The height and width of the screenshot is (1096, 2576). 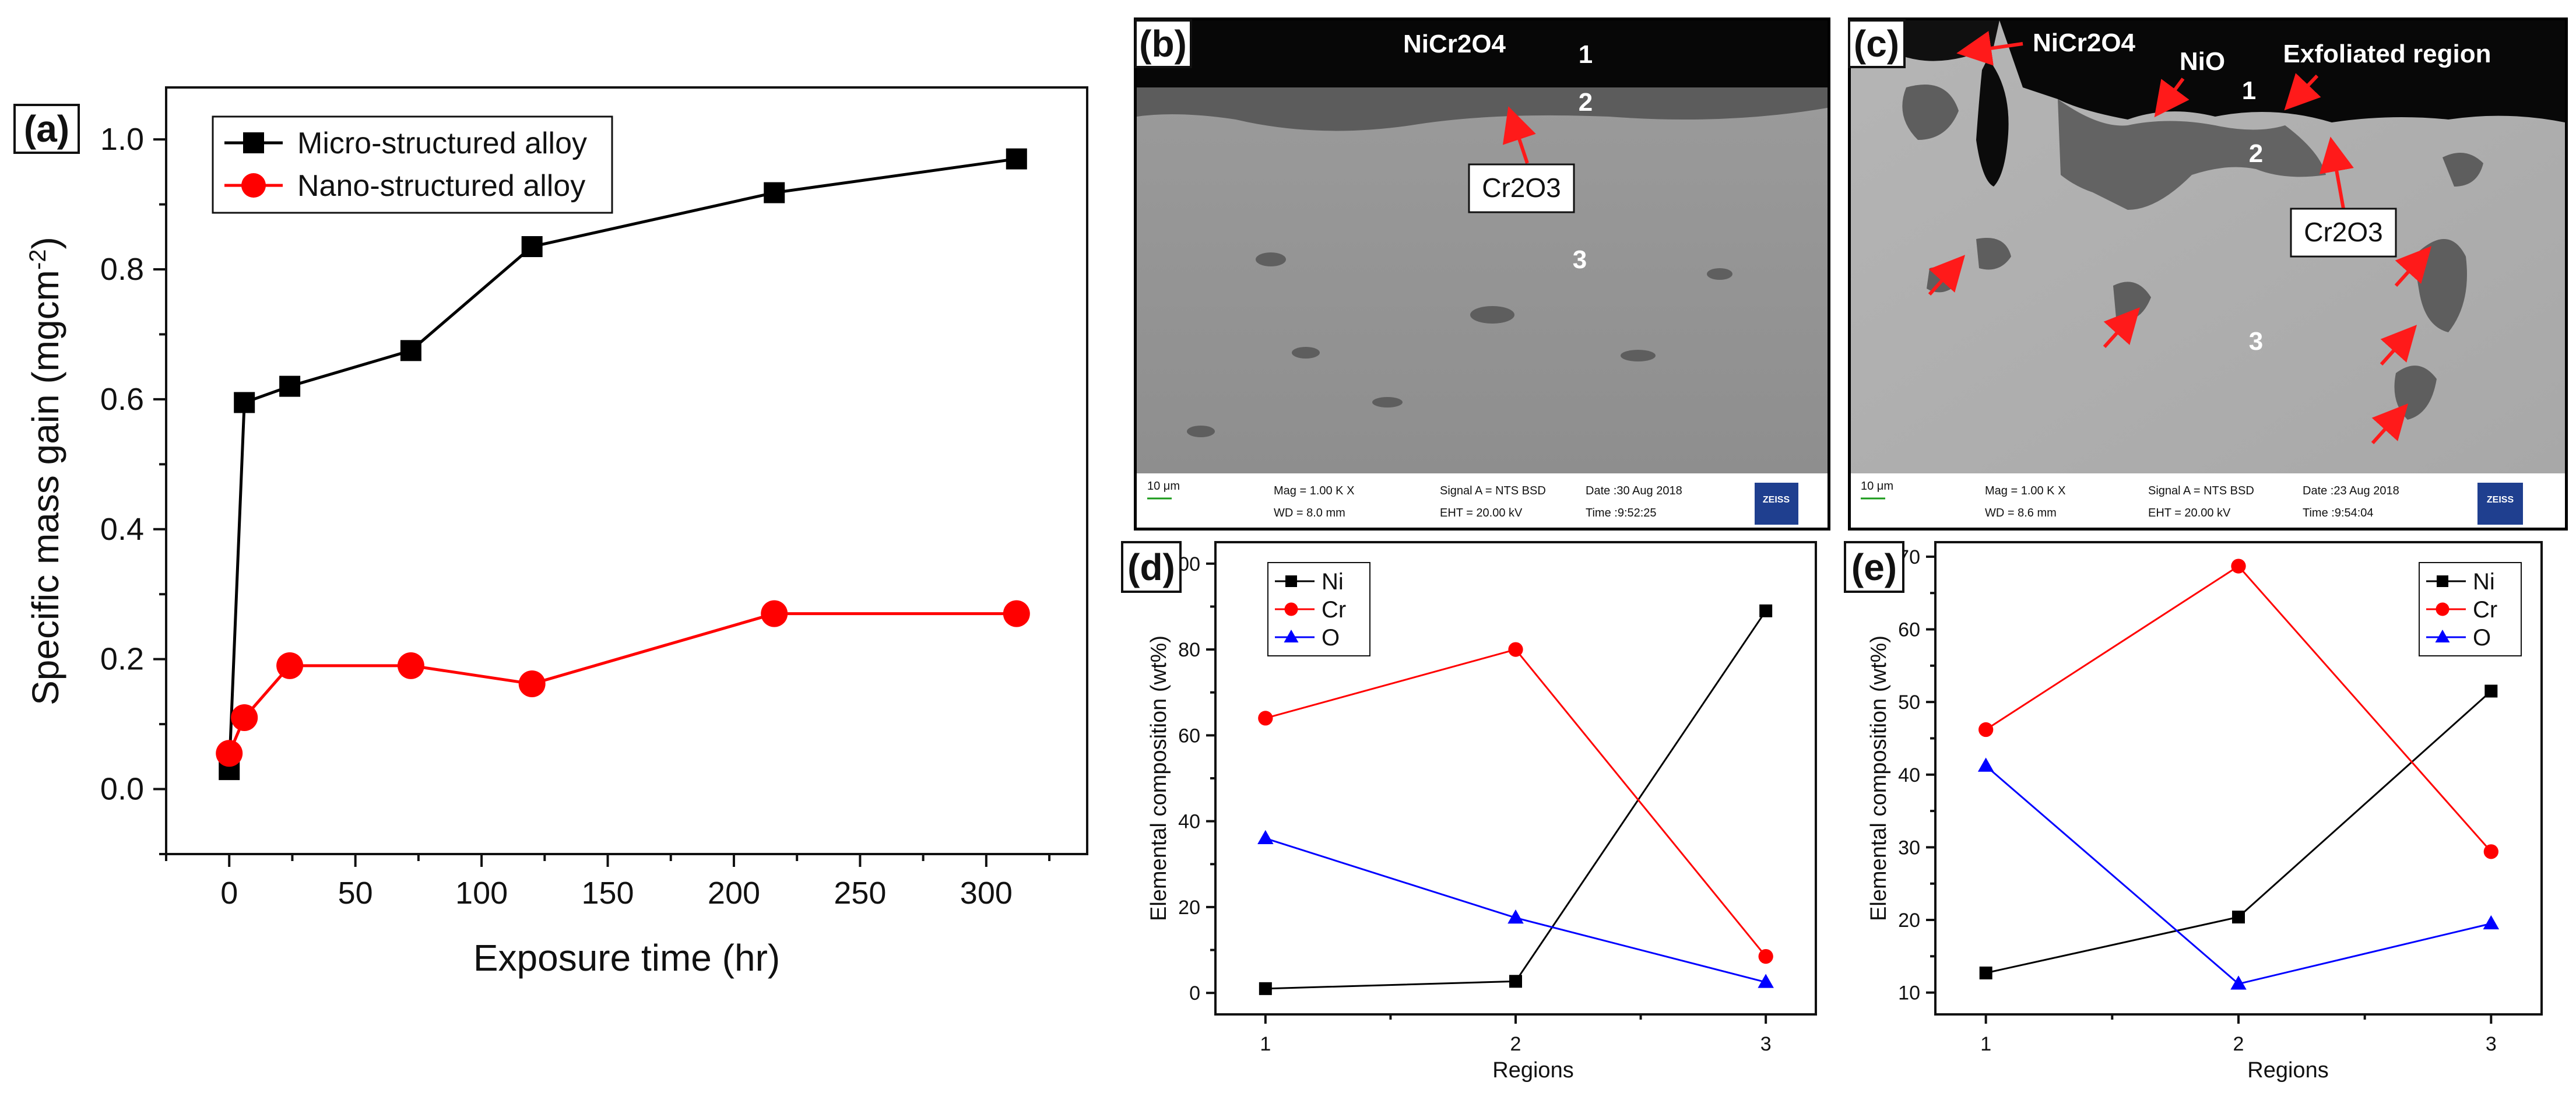 I want to click on sem-substrate, so click(x=1482, y=288).